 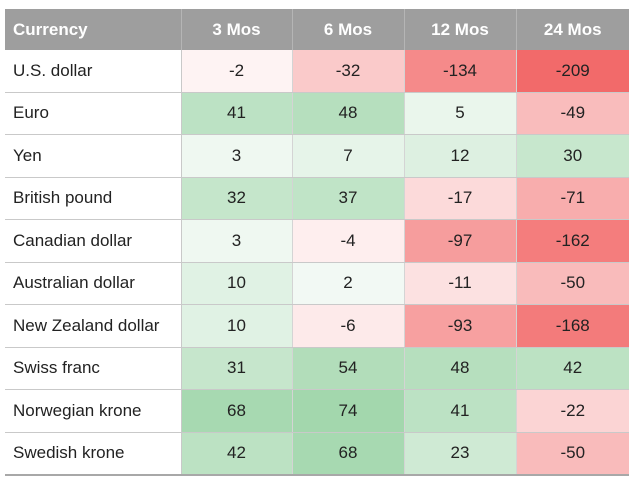 What do you see at coordinates (93, 411) in the screenshot?
I see `currency-label: Norwegian krone` at bounding box center [93, 411].